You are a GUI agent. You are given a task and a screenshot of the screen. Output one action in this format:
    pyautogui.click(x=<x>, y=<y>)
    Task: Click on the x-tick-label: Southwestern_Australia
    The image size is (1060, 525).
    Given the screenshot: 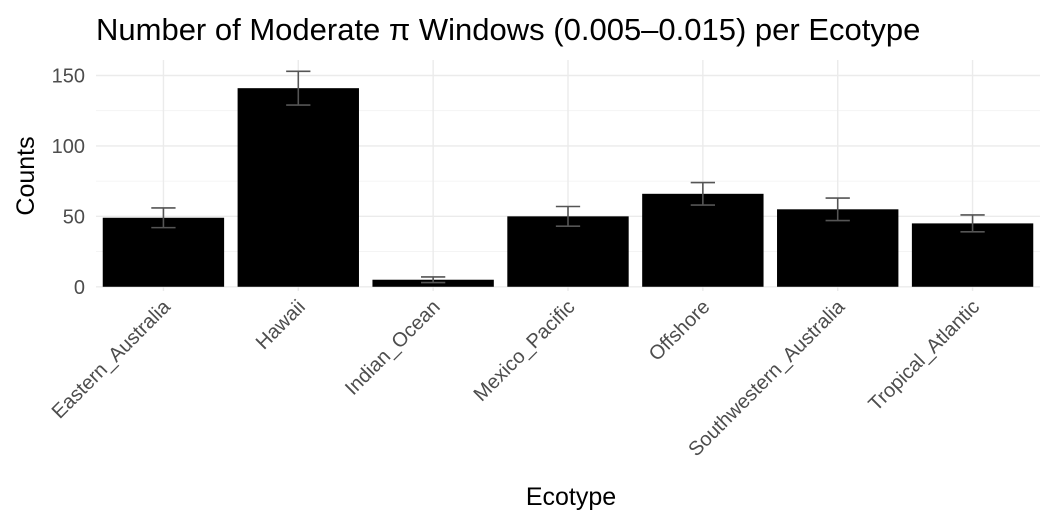 What is the action you would take?
    pyautogui.click(x=767, y=378)
    